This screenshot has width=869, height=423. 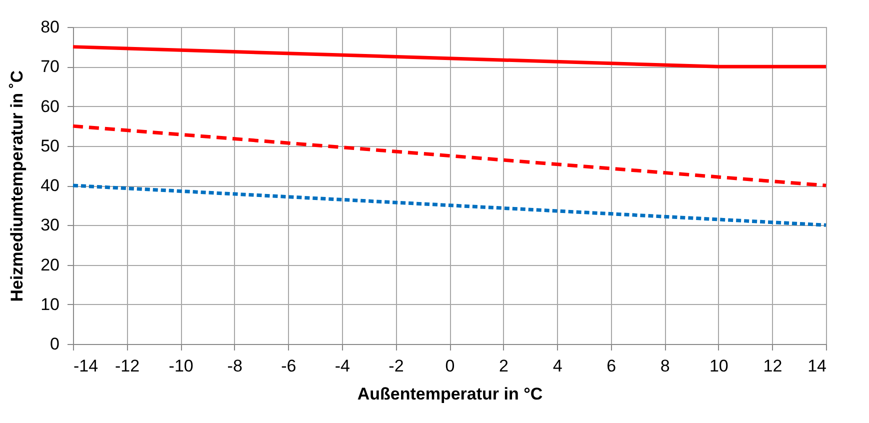 I want to click on y-tick-label: 20, so click(x=50, y=264).